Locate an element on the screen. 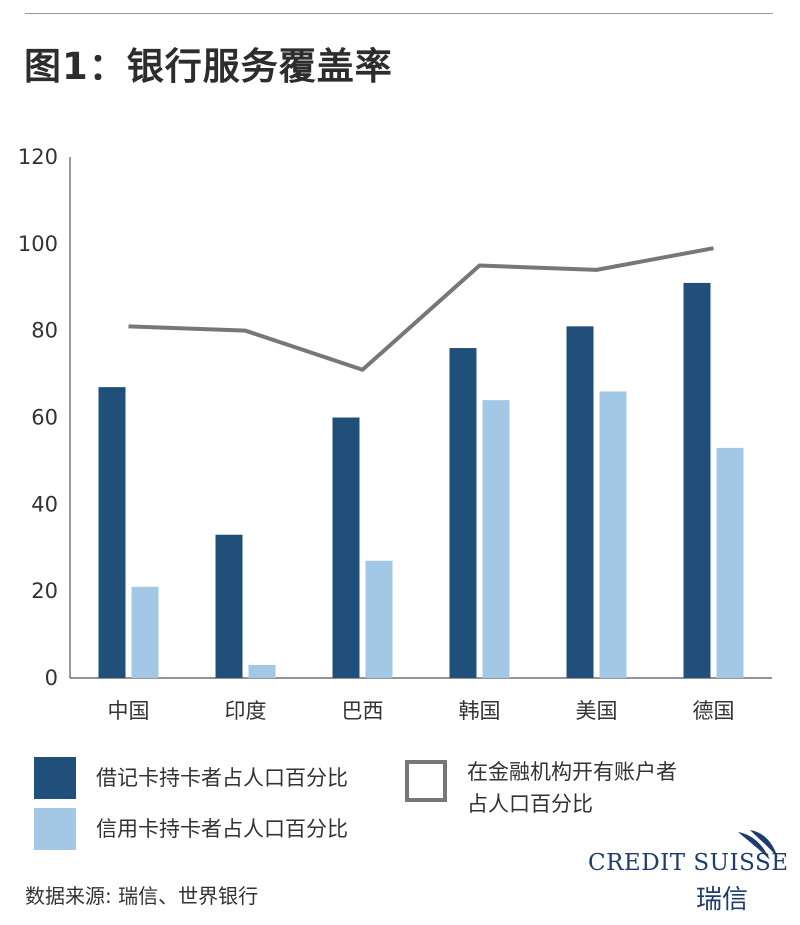 This screenshot has height=925, width=800. x-tick-label: 巴西 is located at coordinates (363, 711).